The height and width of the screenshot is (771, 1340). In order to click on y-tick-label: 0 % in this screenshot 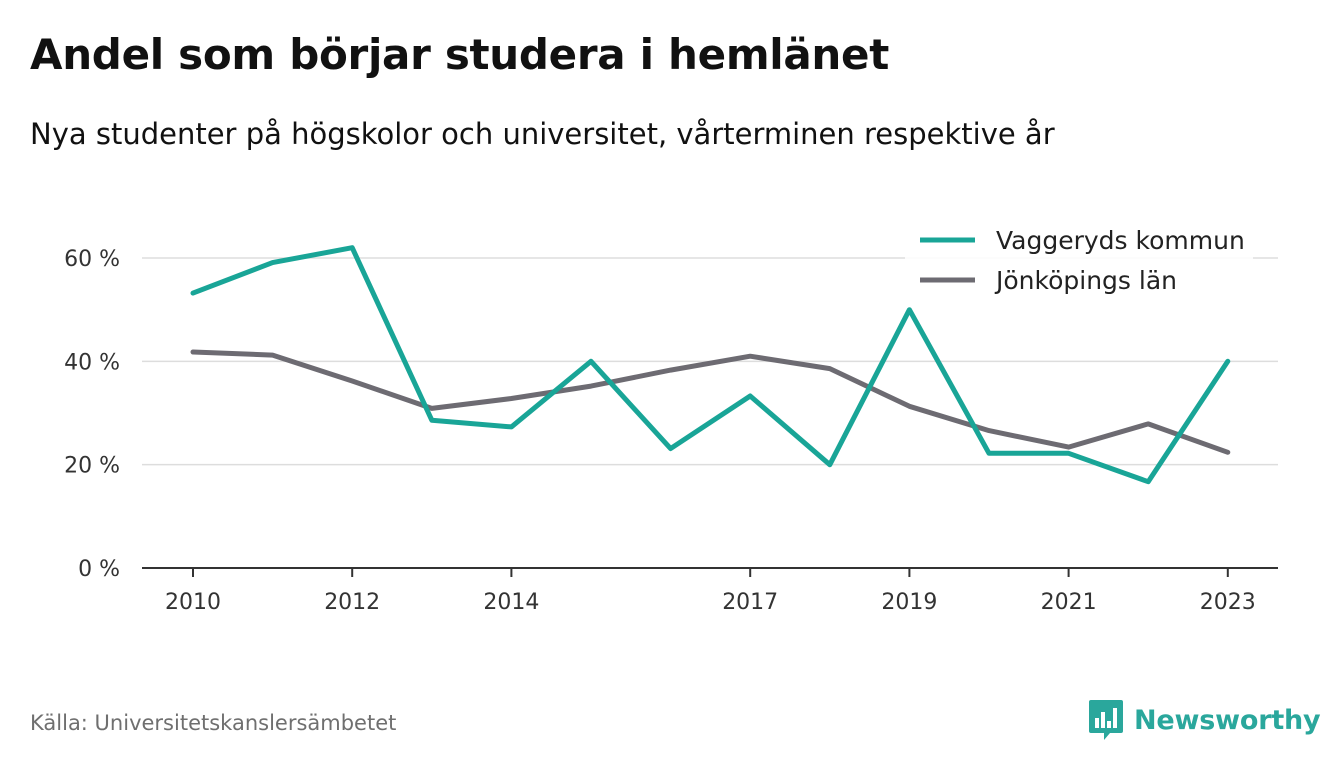, I will do `click(99, 569)`.